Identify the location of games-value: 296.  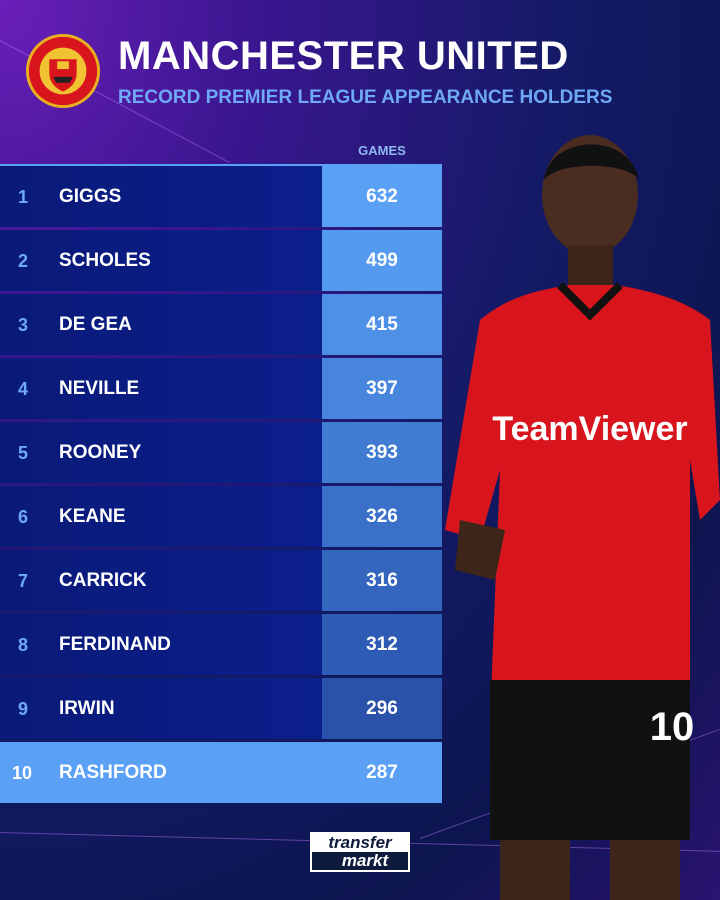
(382, 708).